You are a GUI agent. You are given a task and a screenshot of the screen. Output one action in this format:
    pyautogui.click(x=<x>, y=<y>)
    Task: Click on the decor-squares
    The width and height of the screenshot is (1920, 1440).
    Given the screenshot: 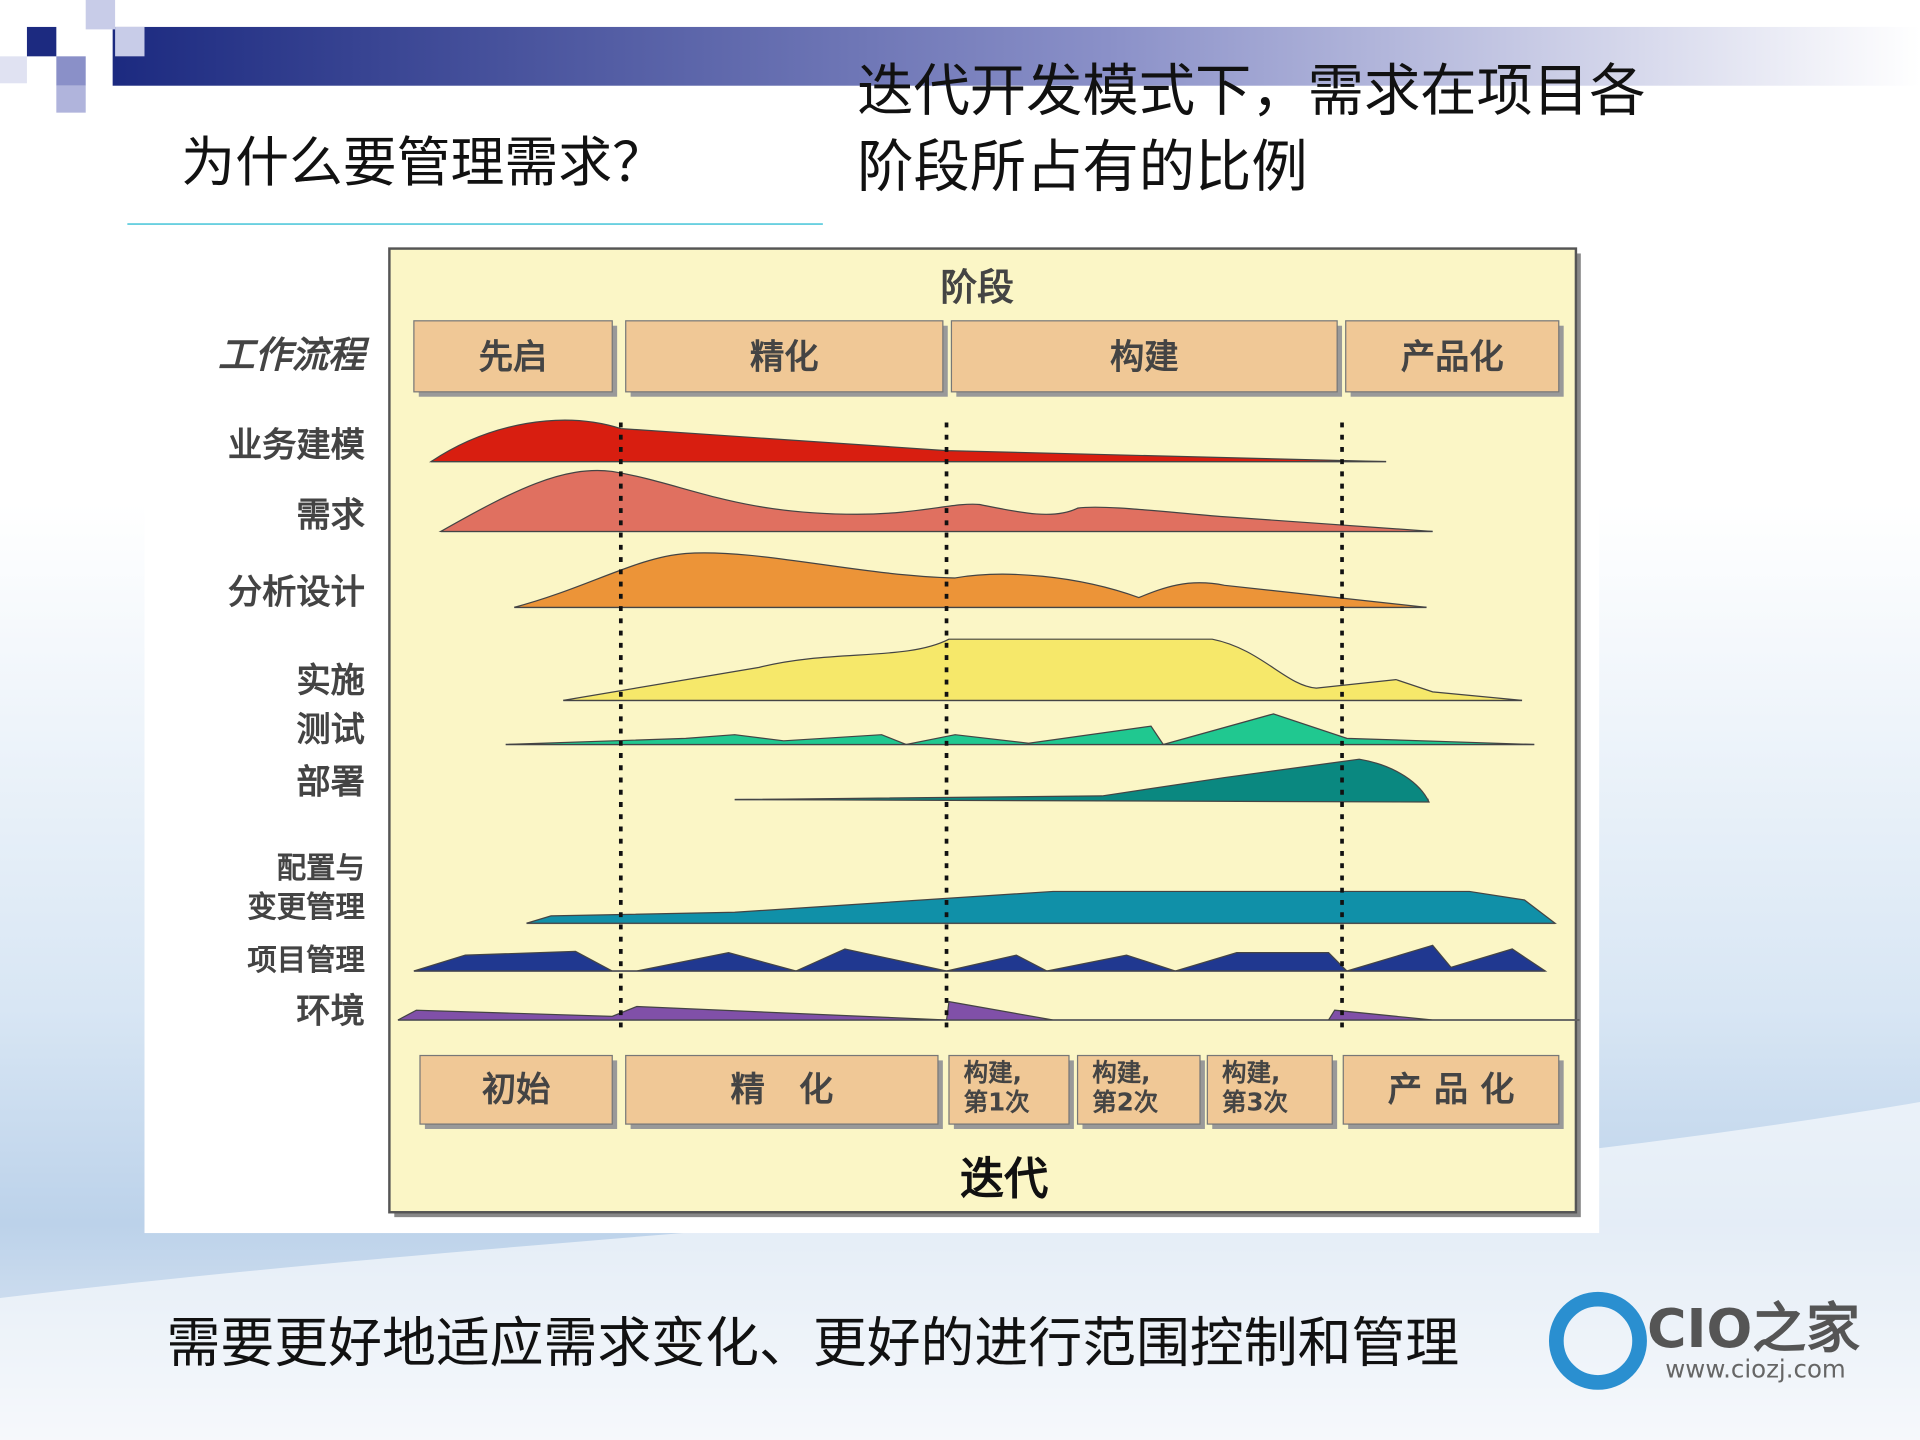 What is the action you would take?
    pyautogui.click(x=72, y=56)
    